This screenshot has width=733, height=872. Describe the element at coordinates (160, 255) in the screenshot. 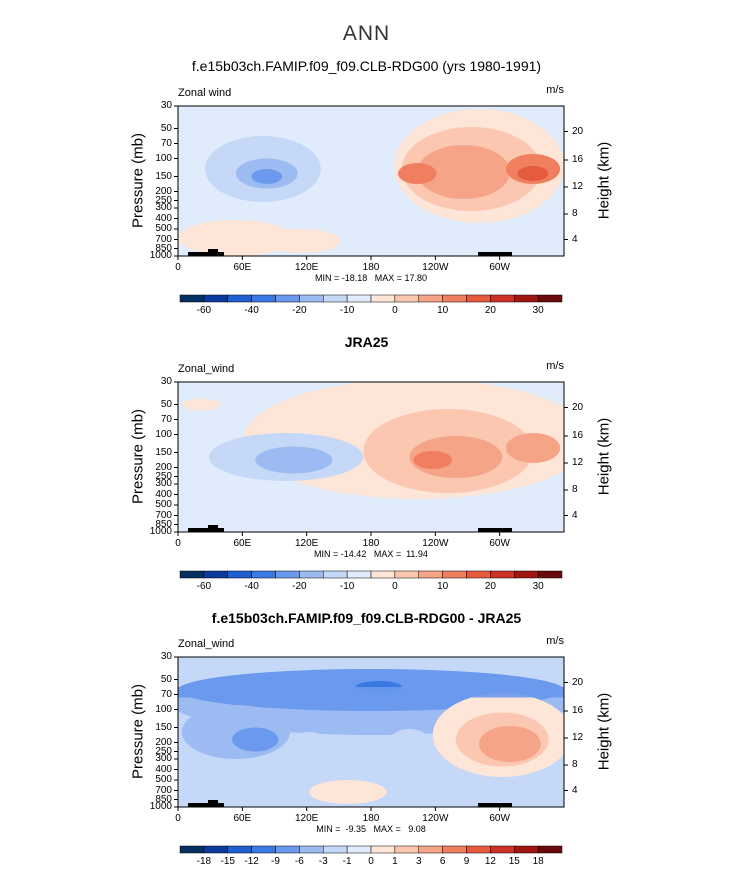

I see `y-tick-label: 1000` at that location.